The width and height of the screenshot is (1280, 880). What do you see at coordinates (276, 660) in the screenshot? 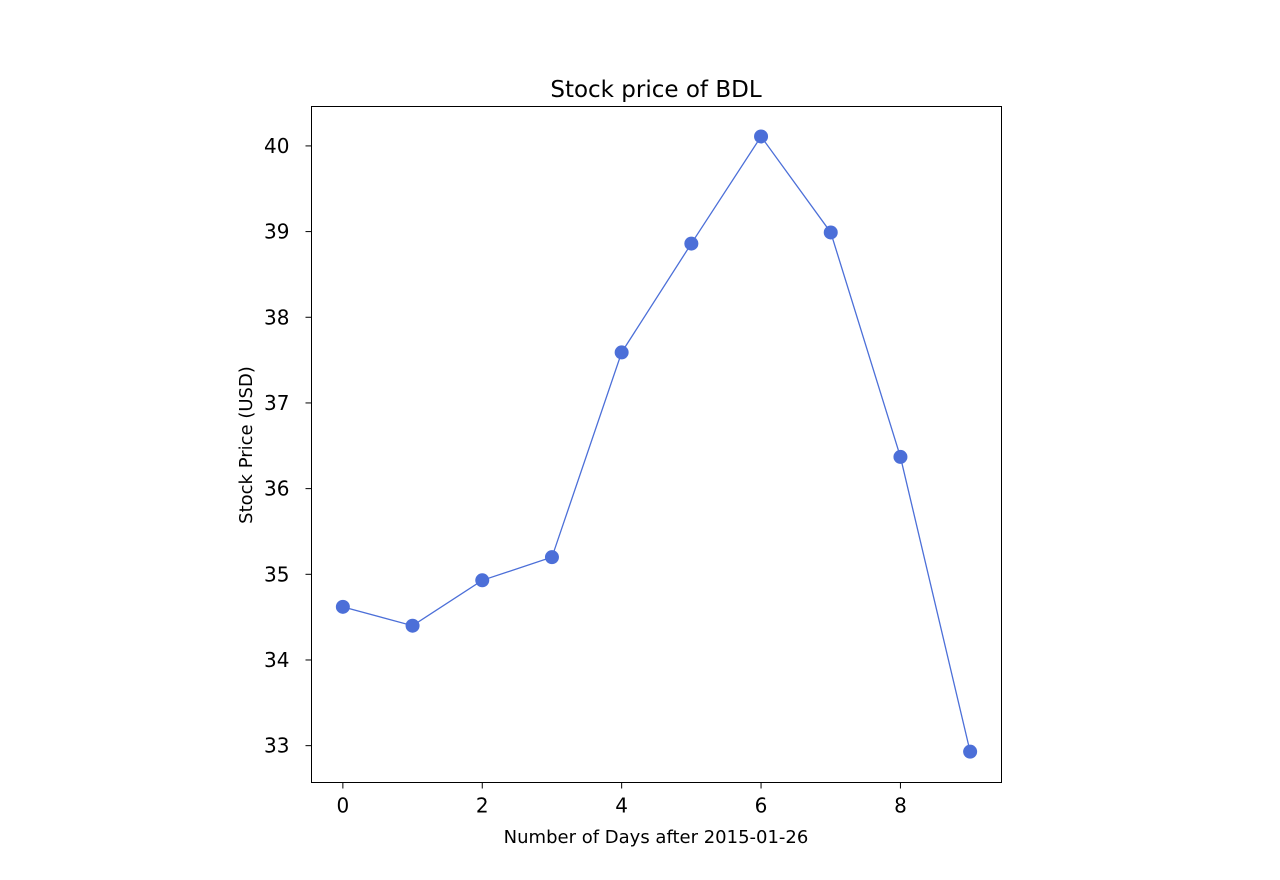
I see `y-tick-label: 34` at bounding box center [276, 660].